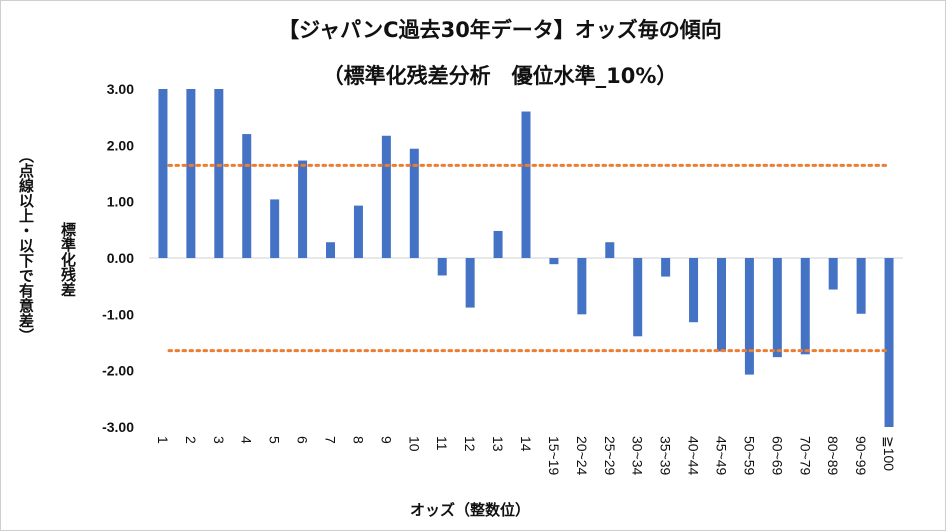 The width and height of the screenshot is (946, 531). Describe the element at coordinates (777, 456) in the screenshot. I see `x-tick-label: 60~69` at that location.